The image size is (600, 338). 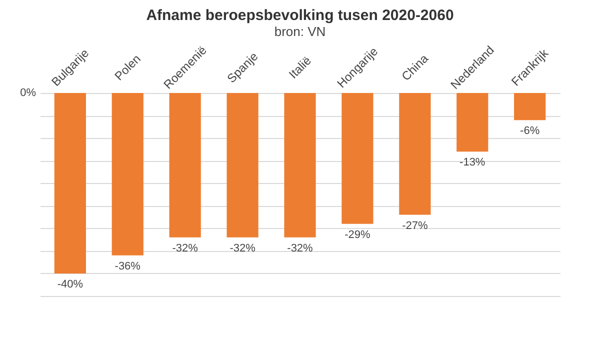 I want to click on data-label: -27%, so click(x=415, y=226).